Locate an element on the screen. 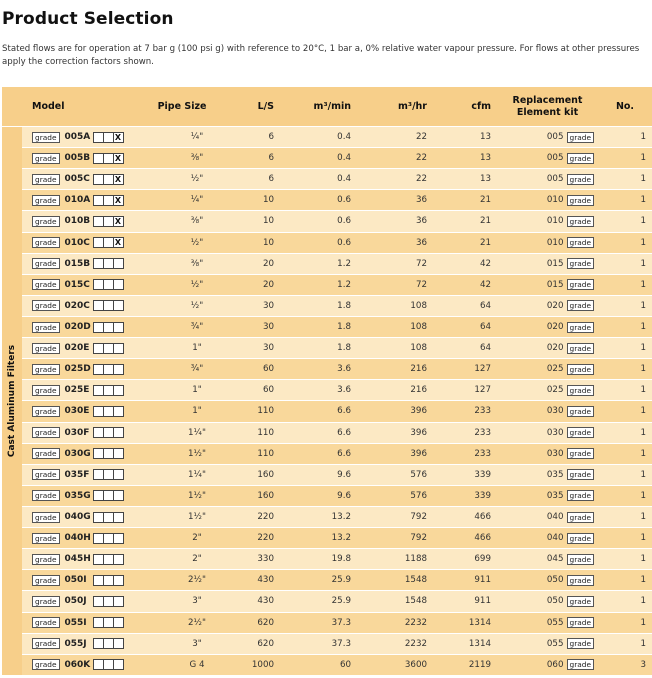 The height and width of the screenshot is (678, 652). table-row: grade 005C X ½" 6 0.4 22 13 005 grade 1 is located at coordinates (327, 179).